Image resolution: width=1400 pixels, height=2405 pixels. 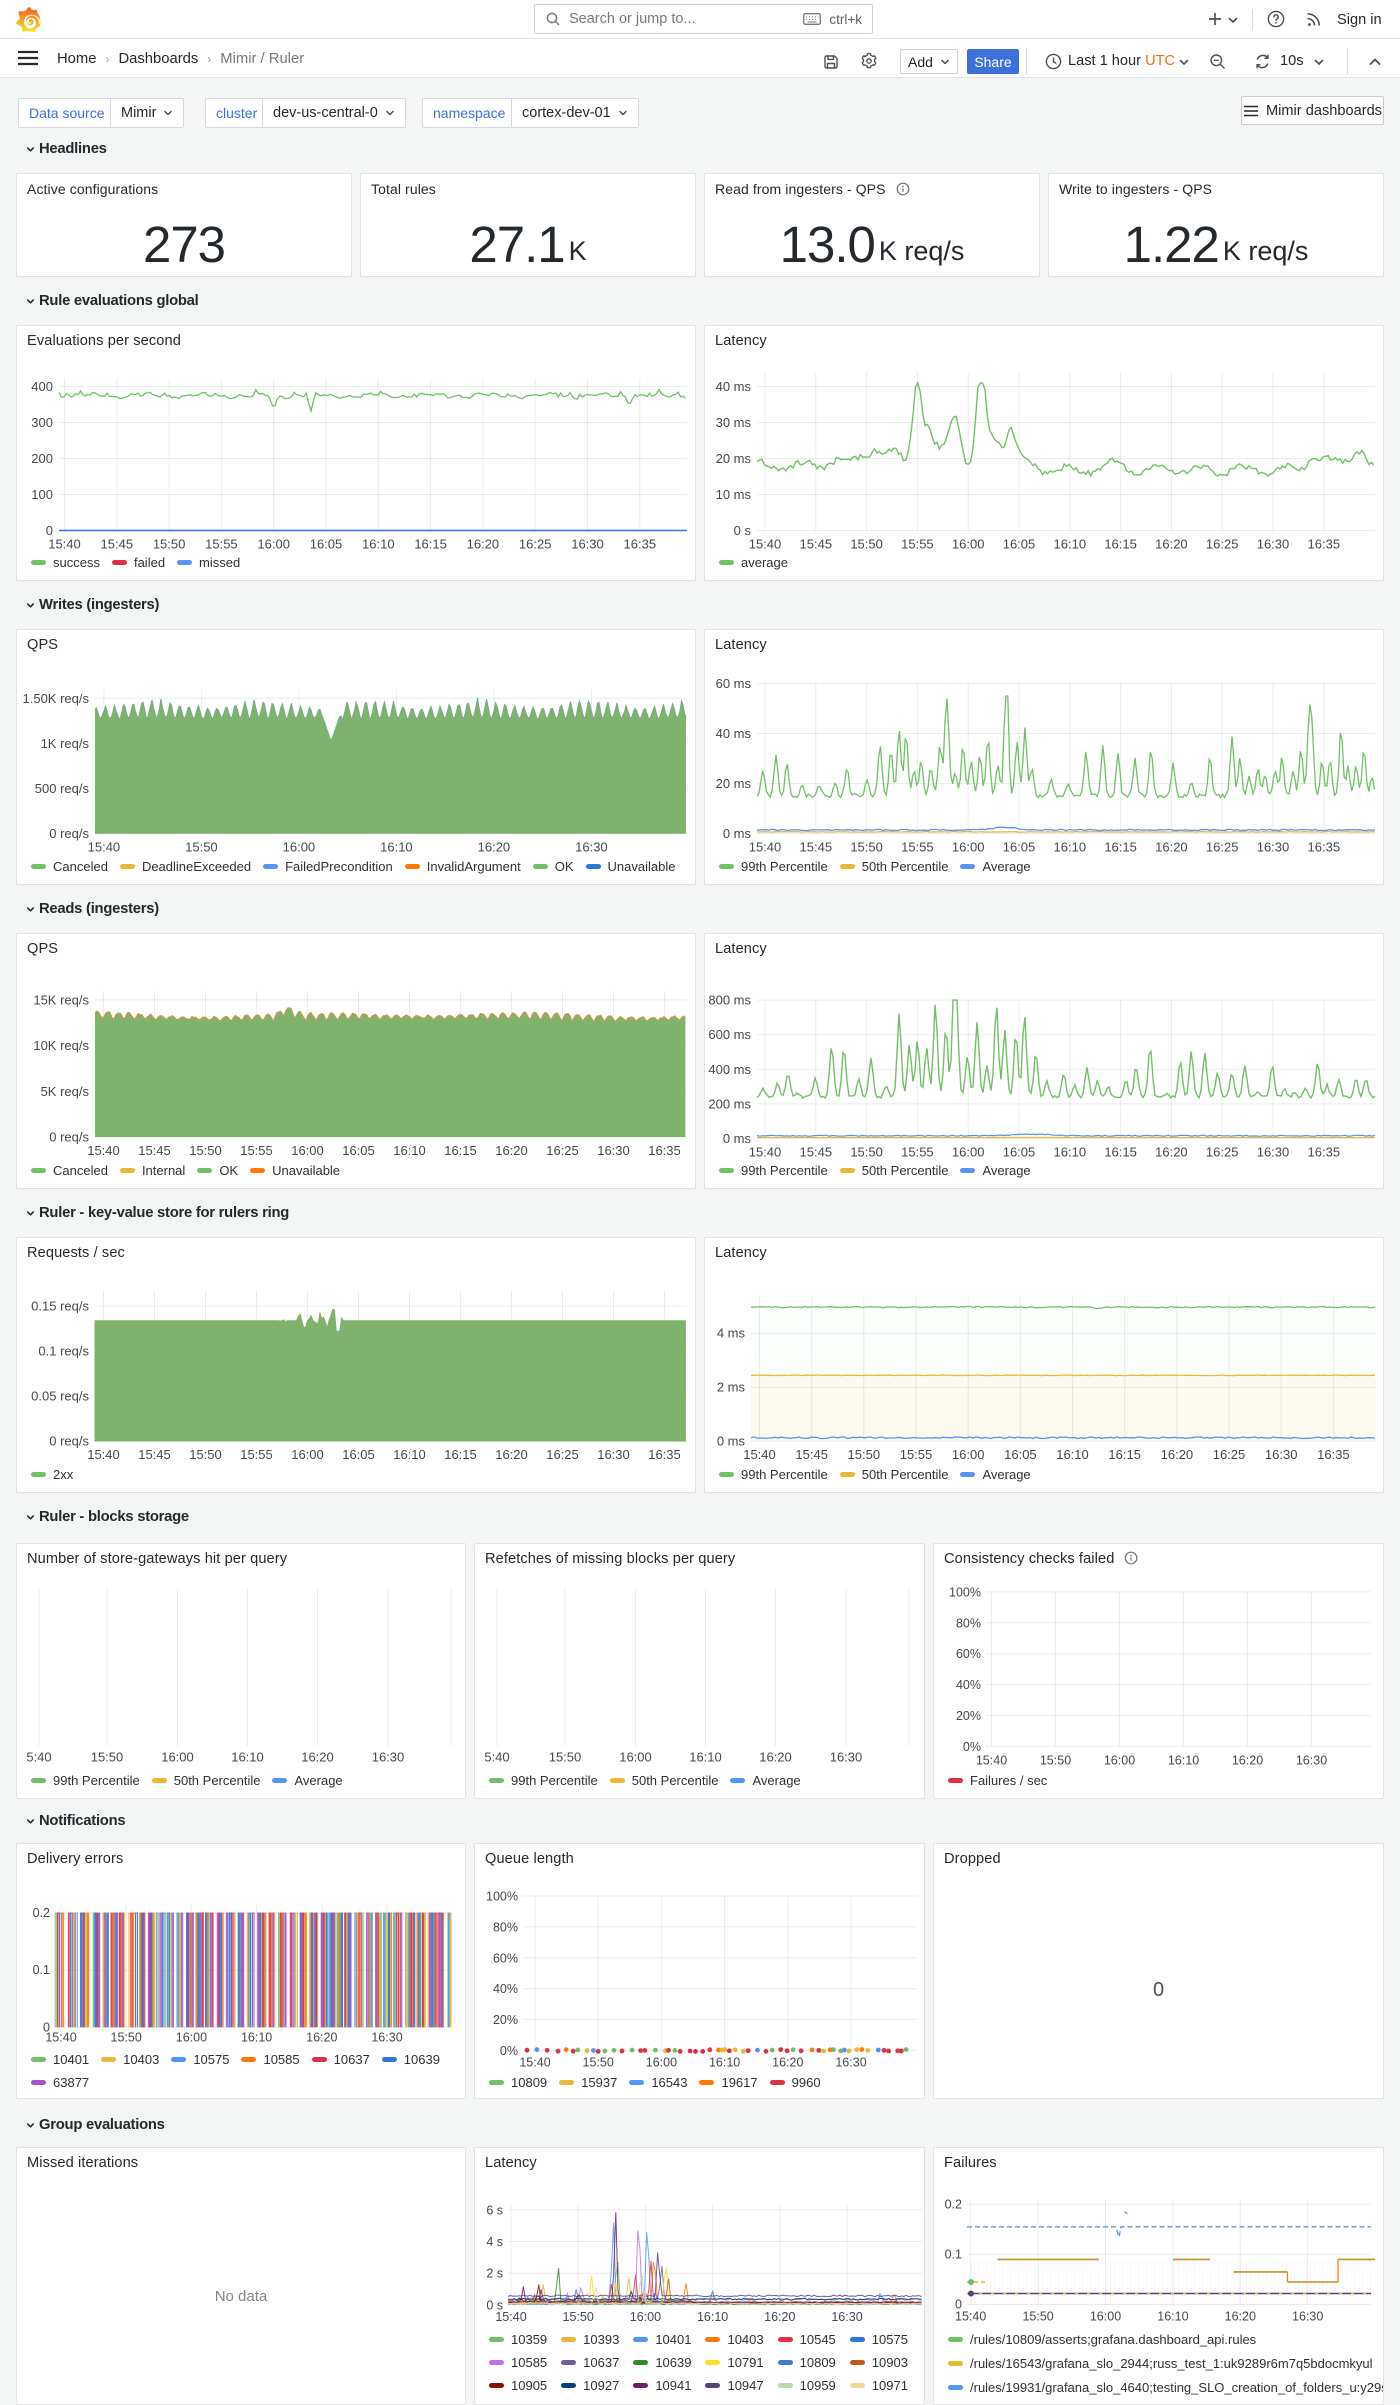 What do you see at coordinates (734, 494) in the screenshot?
I see `svg-text: 10 ms` at bounding box center [734, 494].